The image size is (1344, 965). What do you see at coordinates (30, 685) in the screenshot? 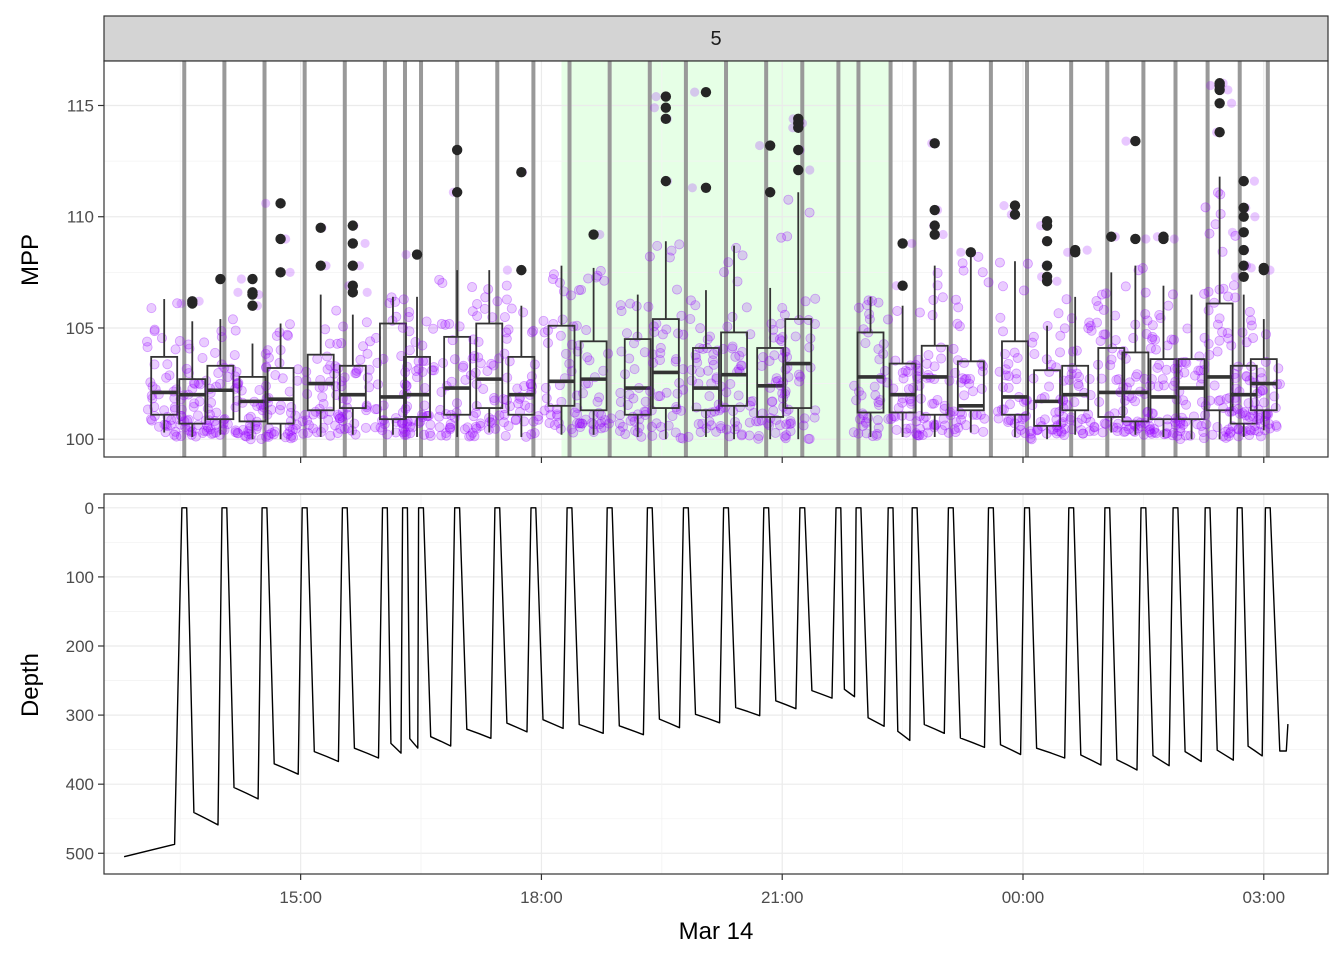
I see `depth-y-axis-title: Depth` at bounding box center [30, 685].